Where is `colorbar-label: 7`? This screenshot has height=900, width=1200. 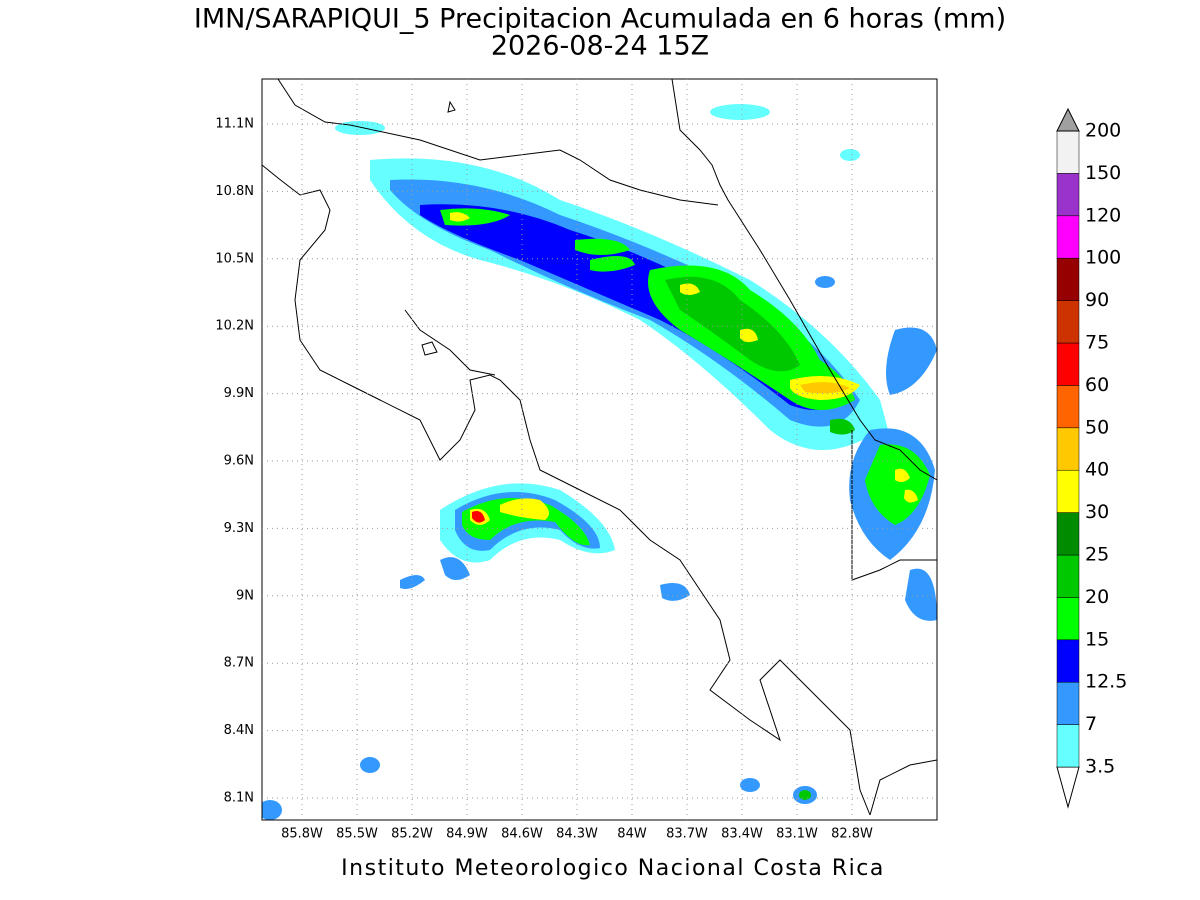
colorbar-label: 7 is located at coordinates (1091, 724).